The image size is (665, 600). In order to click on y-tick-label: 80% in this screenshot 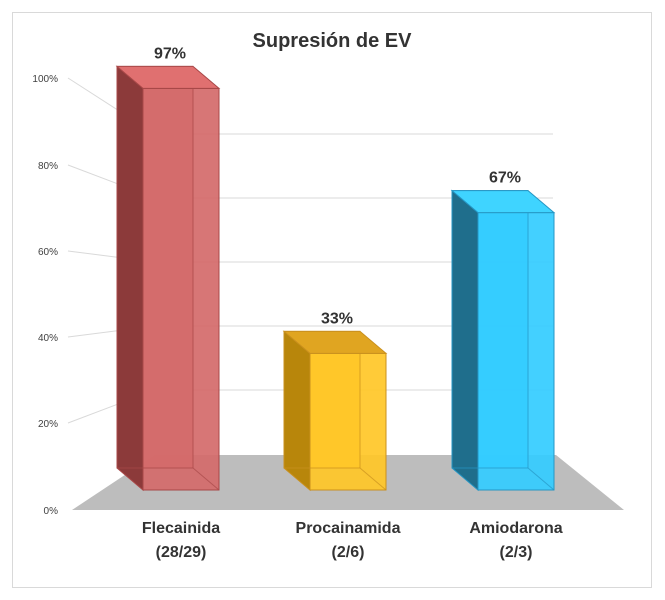, I will do `click(48, 166)`.